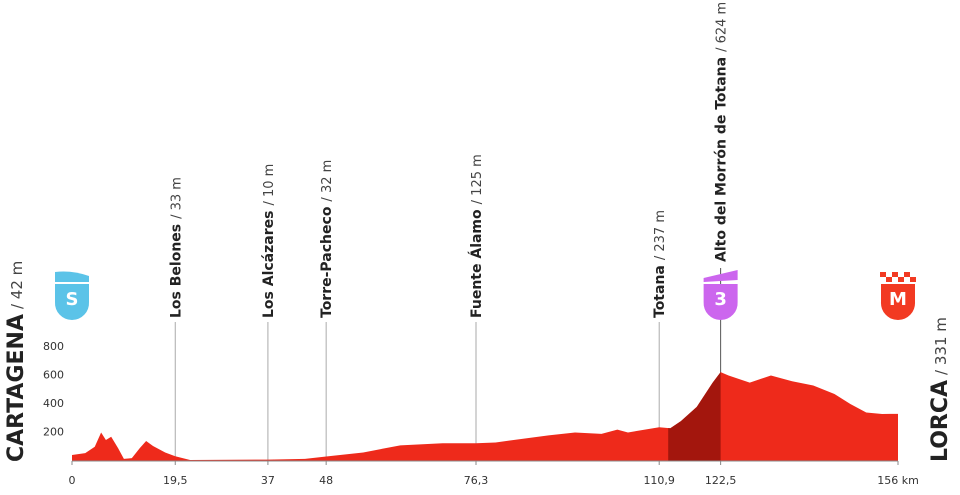 The width and height of the screenshot is (960, 495). I want to click on waypoint-detail: / 624 m, so click(721, 27).